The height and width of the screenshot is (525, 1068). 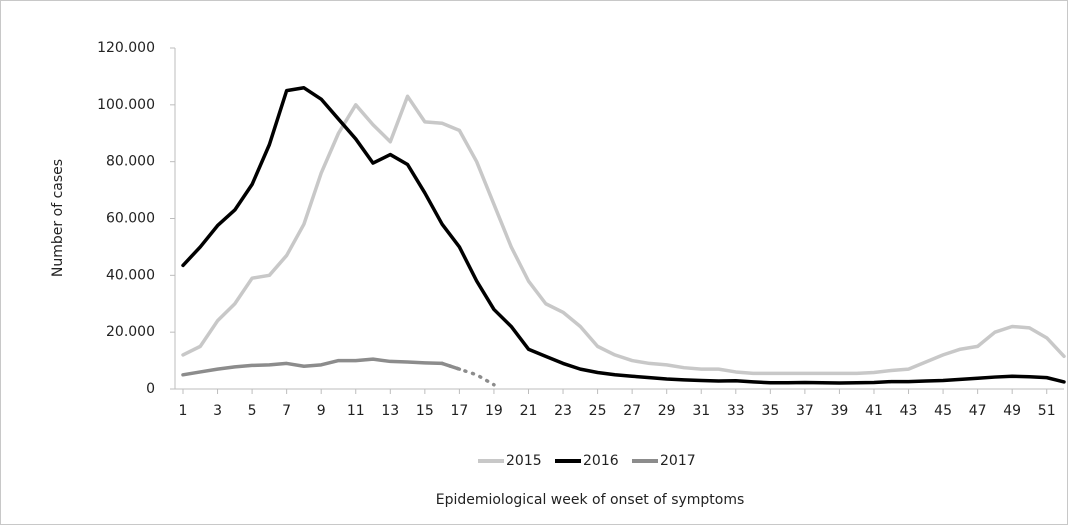 I want to click on y-tick-label: 80.000, so click(x=130, y=162).